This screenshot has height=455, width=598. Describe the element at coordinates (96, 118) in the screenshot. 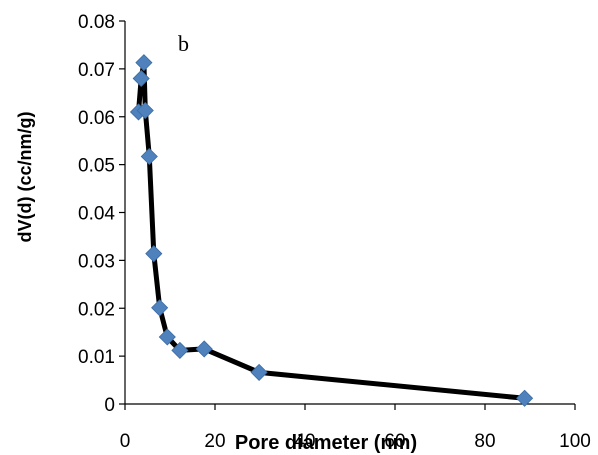

I see `y-tick-label: 0.06` at that location.